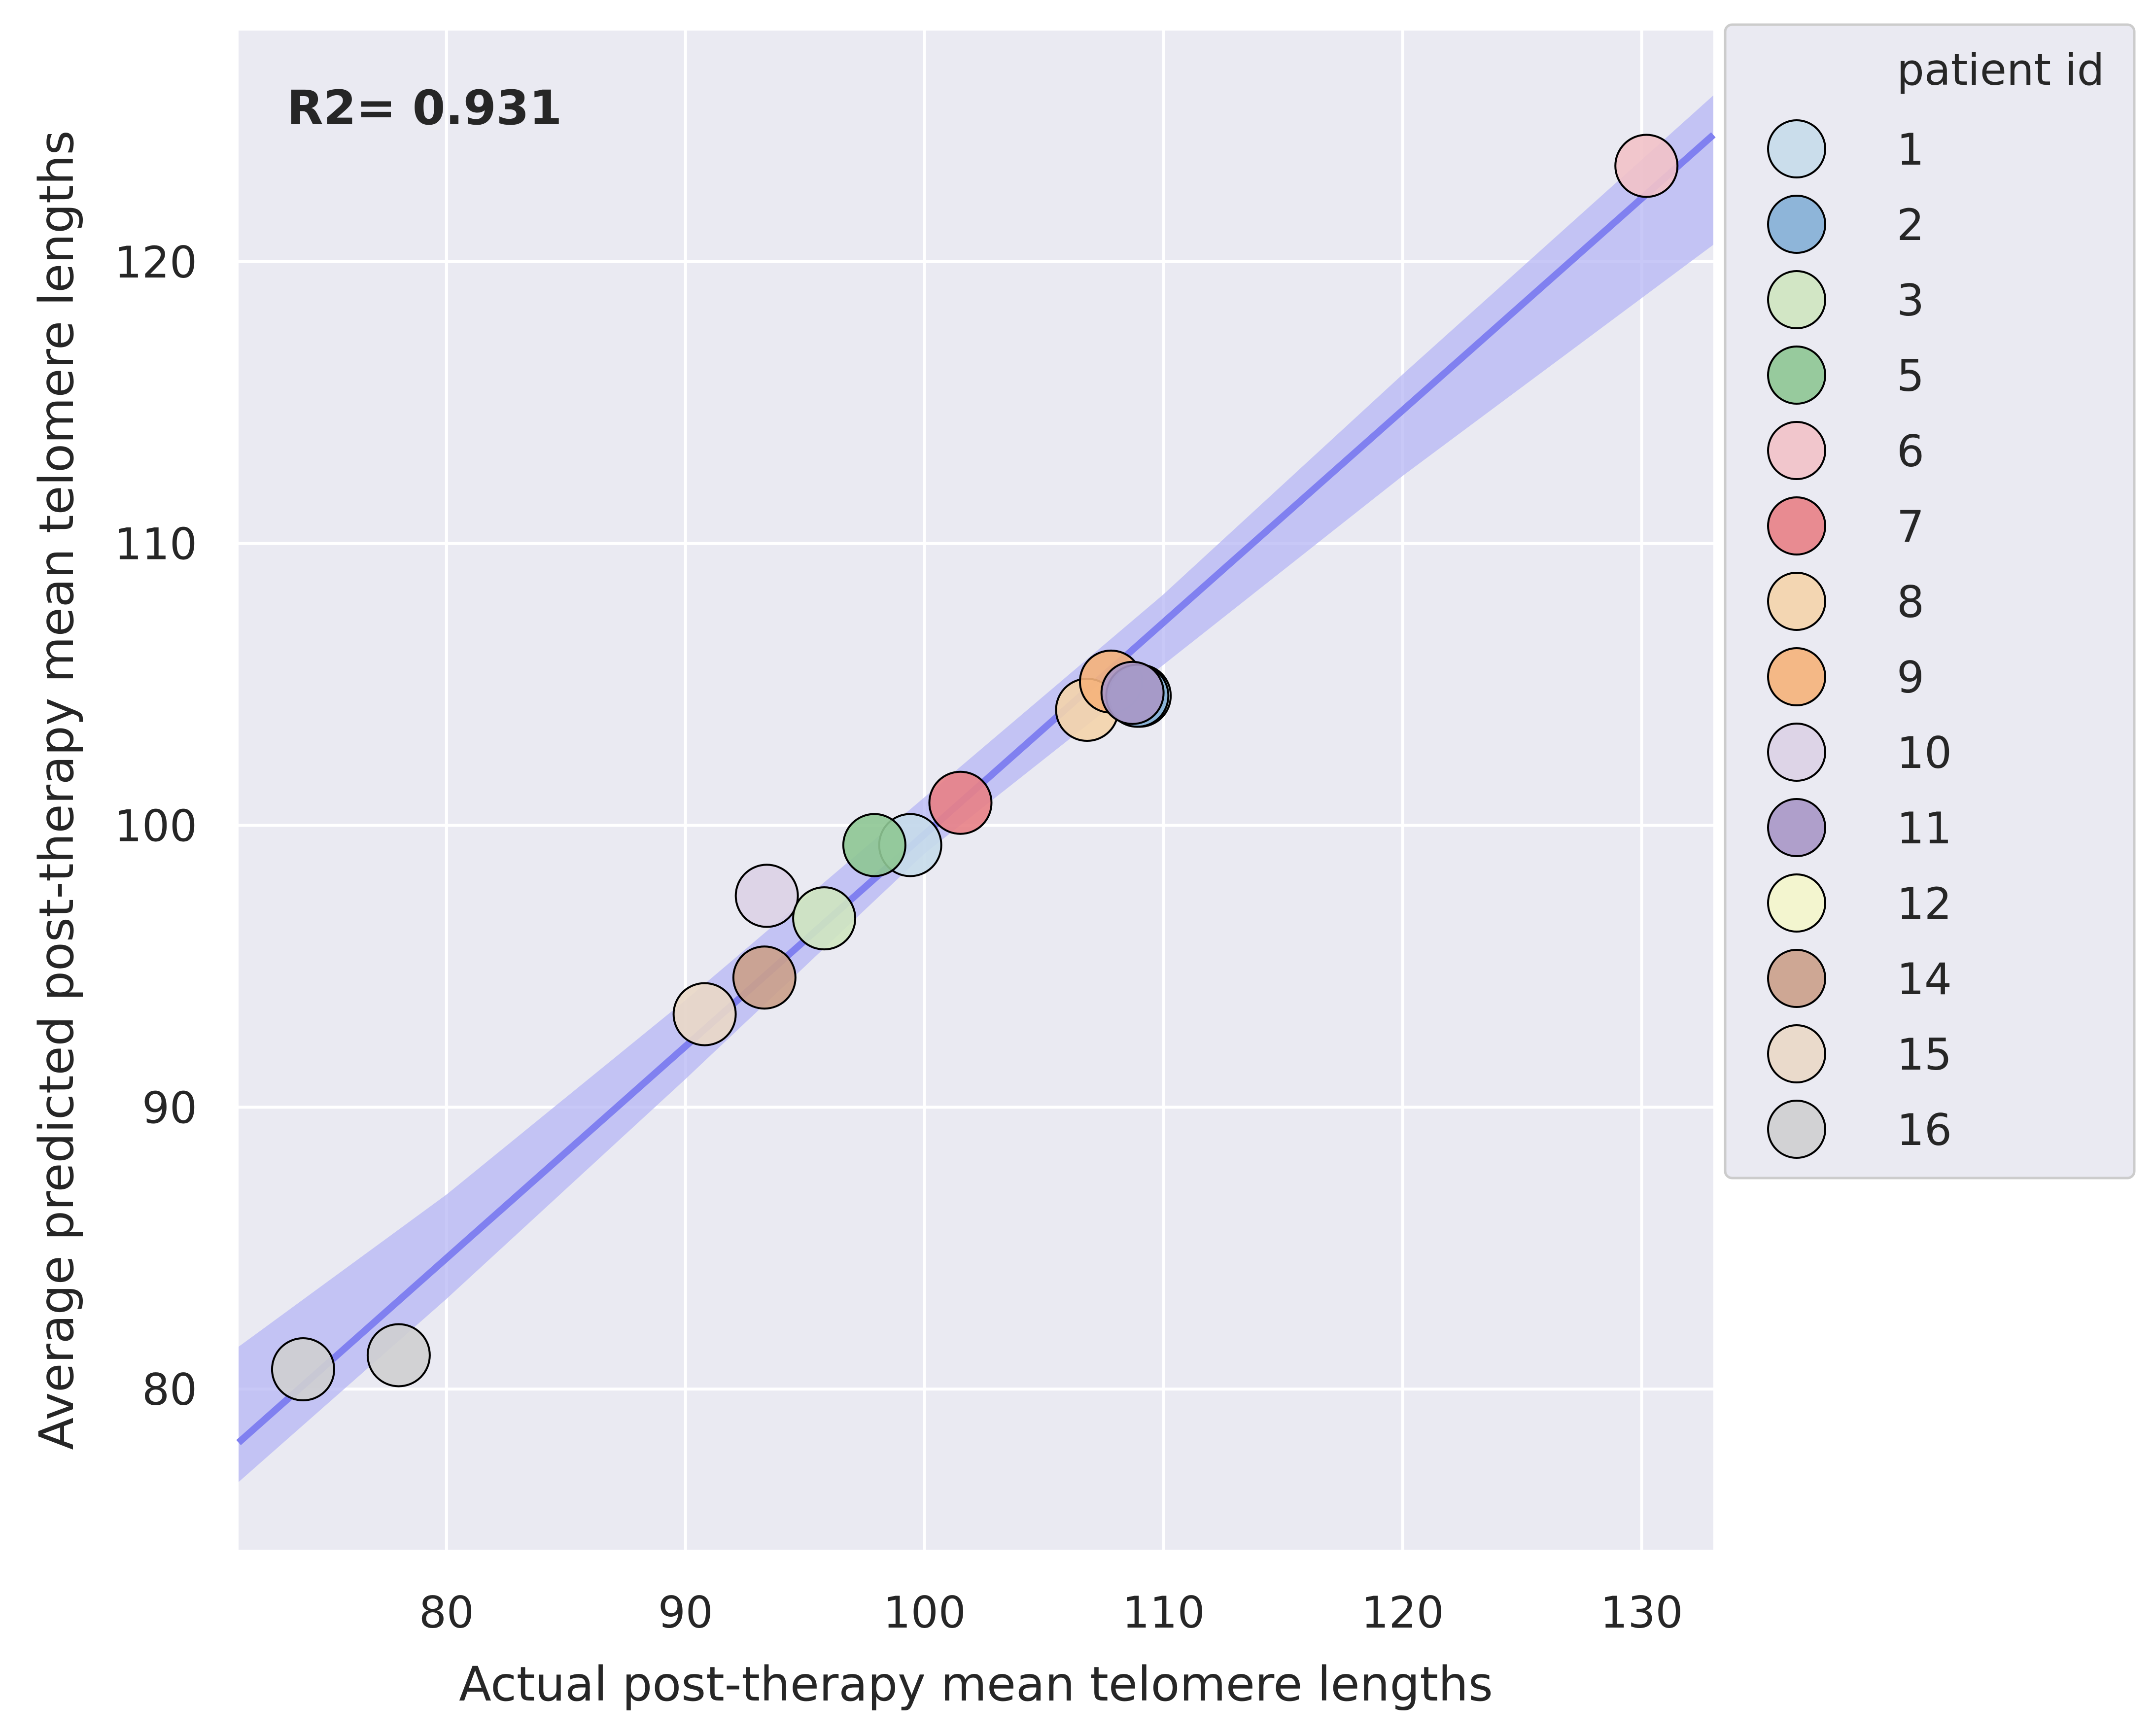 The image size is (2154, 1736). Describe the element at coordinates (1924, 1054) in the screenshot. I see `legend-label: 15` at that location.